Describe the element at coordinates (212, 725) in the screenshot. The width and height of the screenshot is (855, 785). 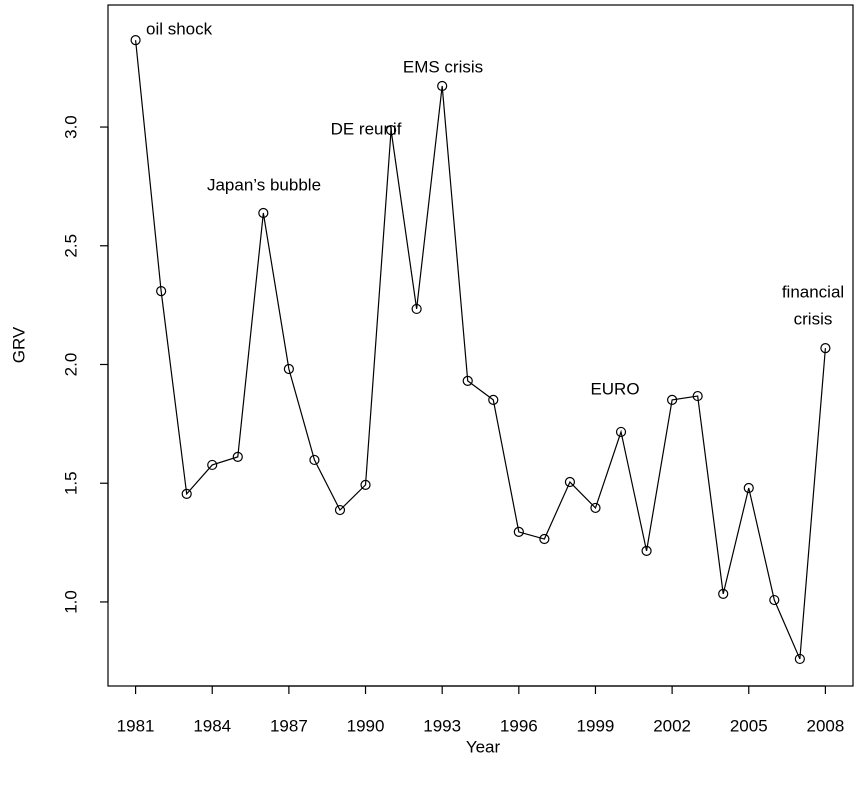
I see `x-tick-label: 1984` at that location.